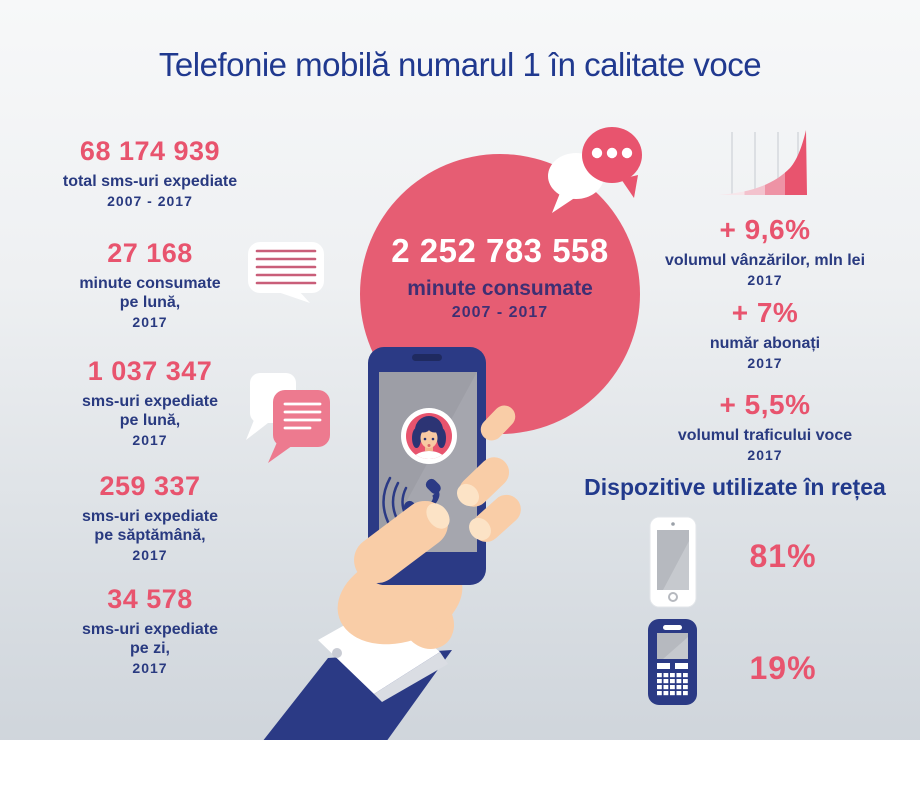  I want to click on chat-bubbles-icon, so click(288, 418).